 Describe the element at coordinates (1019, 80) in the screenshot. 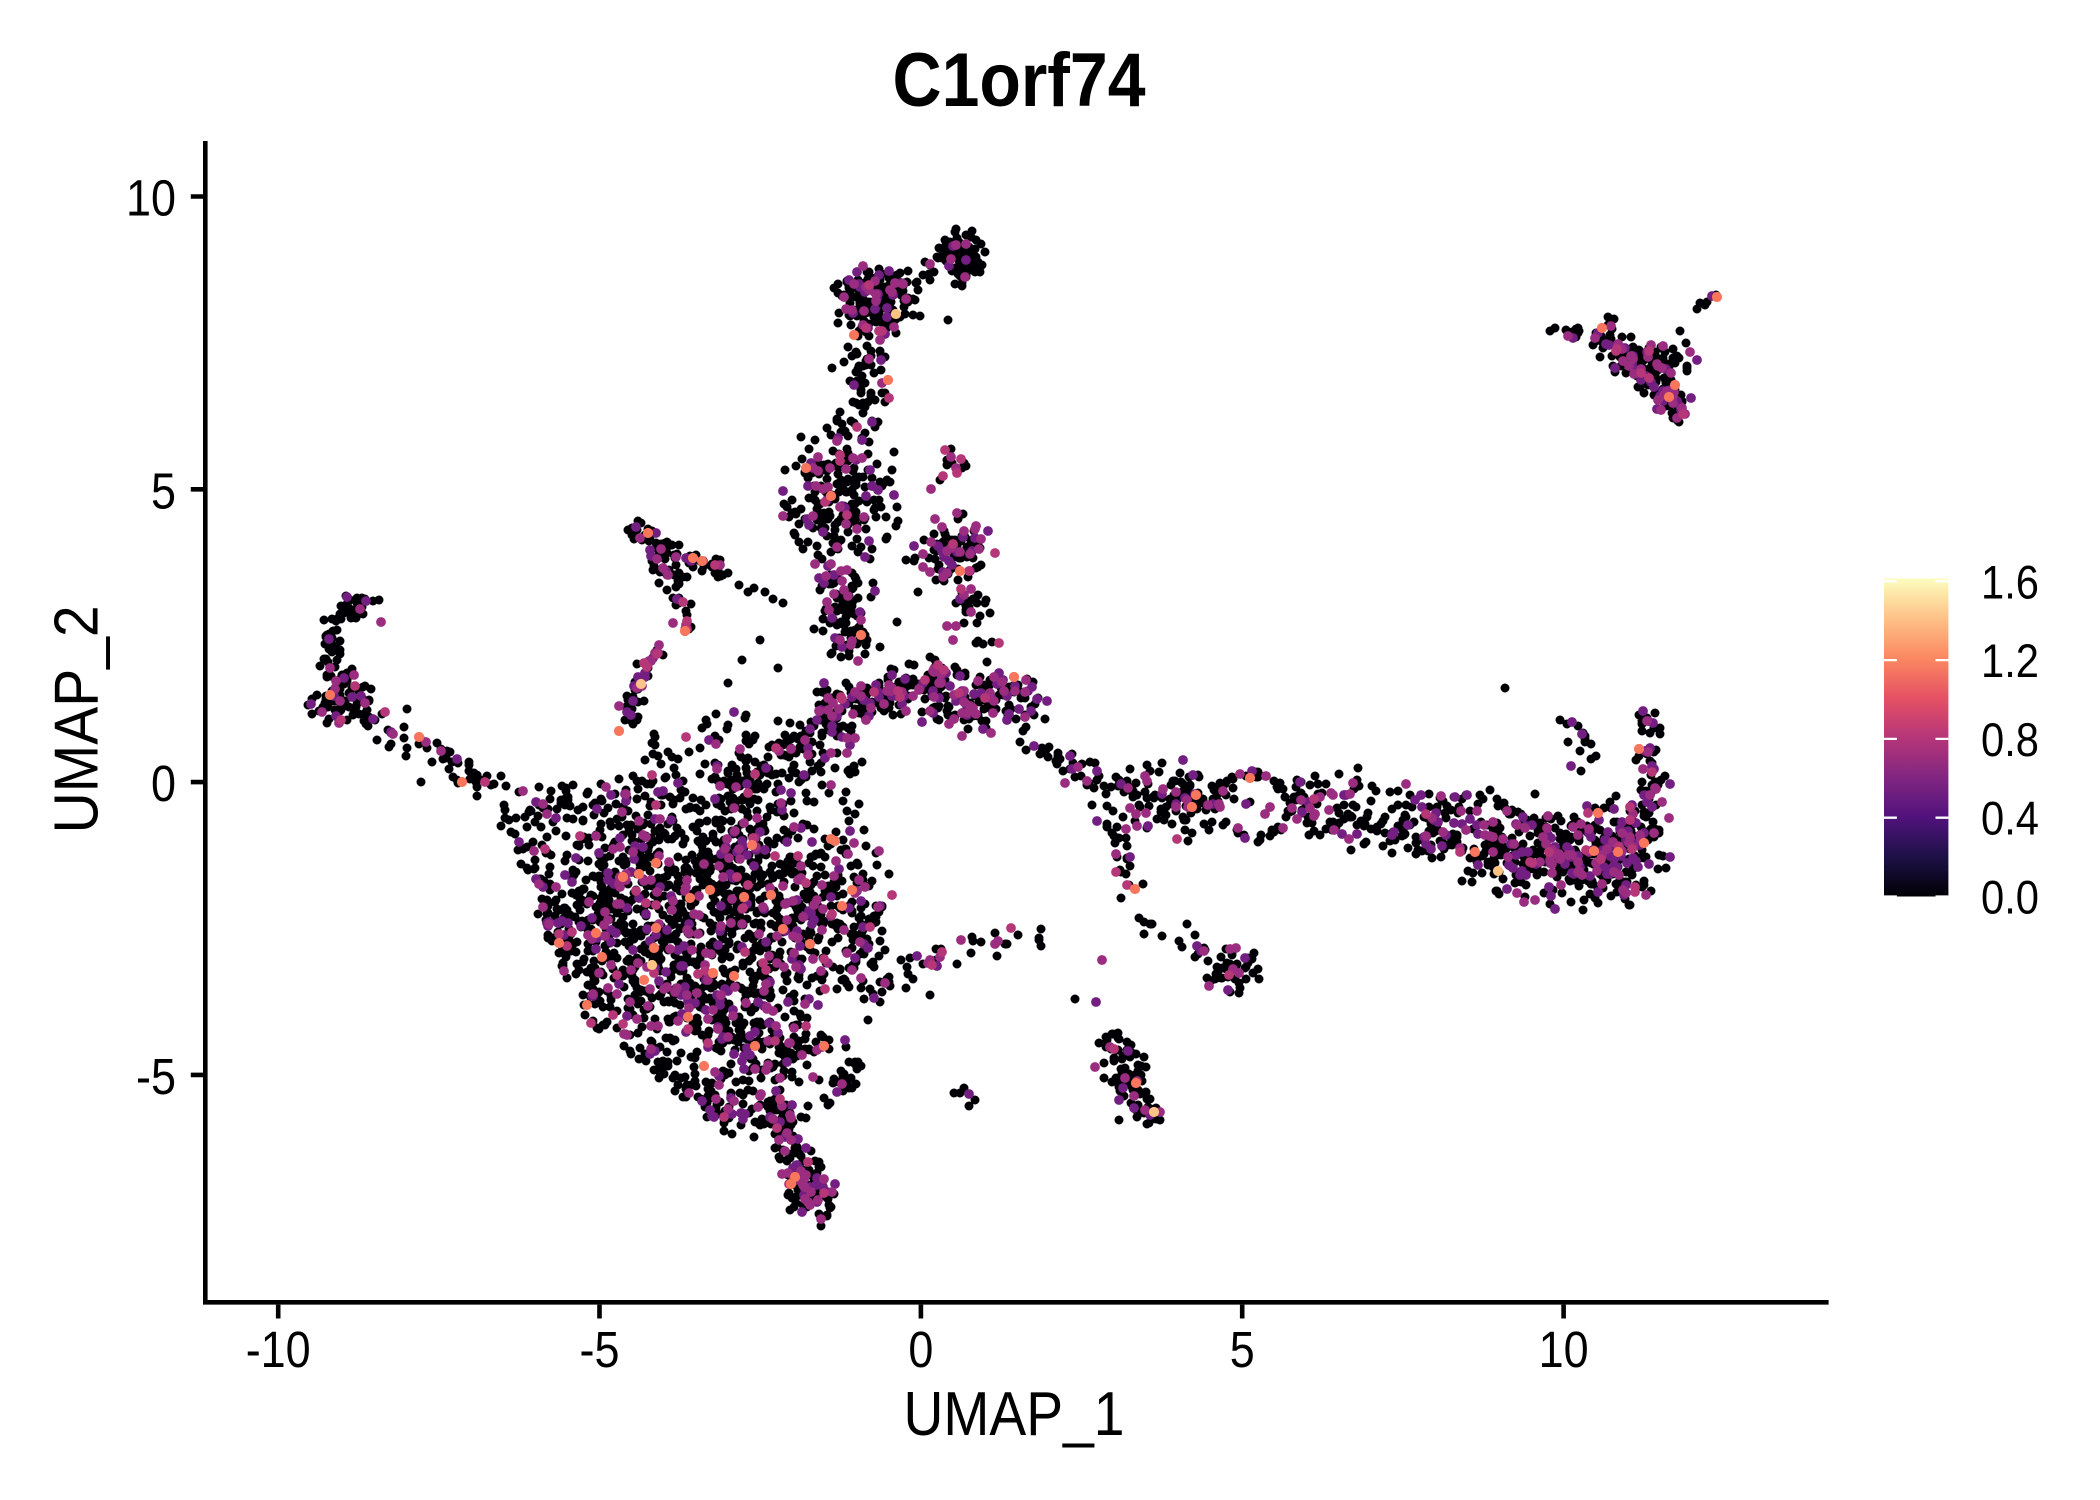

I see `svg-text: C1orf74` at that location.